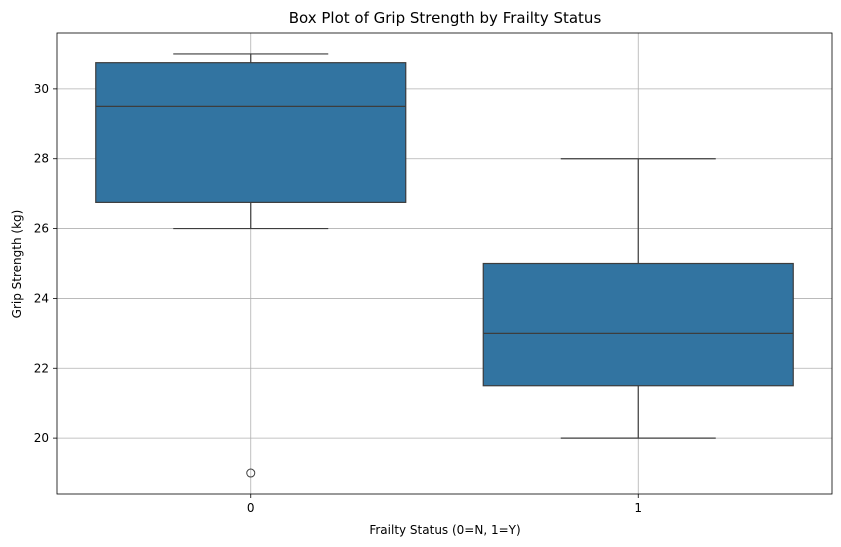 The image size is (841, 547). I want to click on y-axis-label: Grip Strength (kg), so click(17, 264).